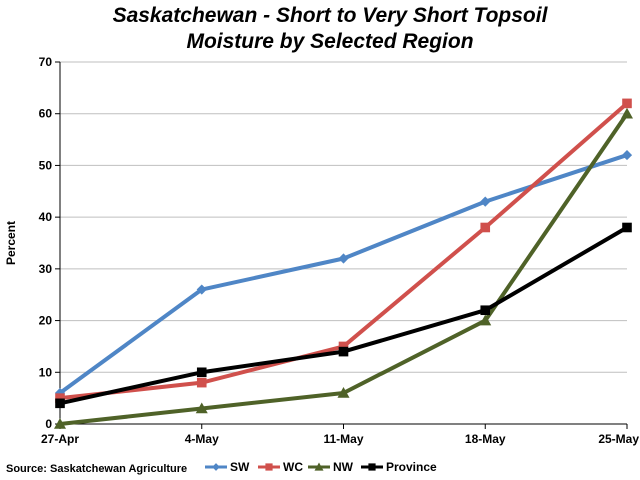 Image resolution: width=640 pixels, height=480 pixels. I want to click on source-note: Source: Saskatchewan Agriculture, so click(96, 469).